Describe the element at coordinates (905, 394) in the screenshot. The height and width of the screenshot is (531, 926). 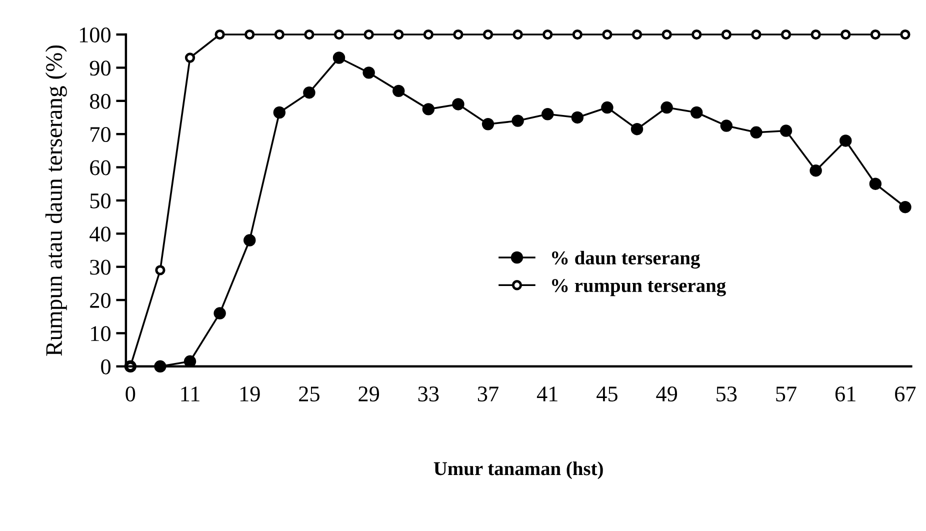
I see `x-tick-label: 67` at that location.